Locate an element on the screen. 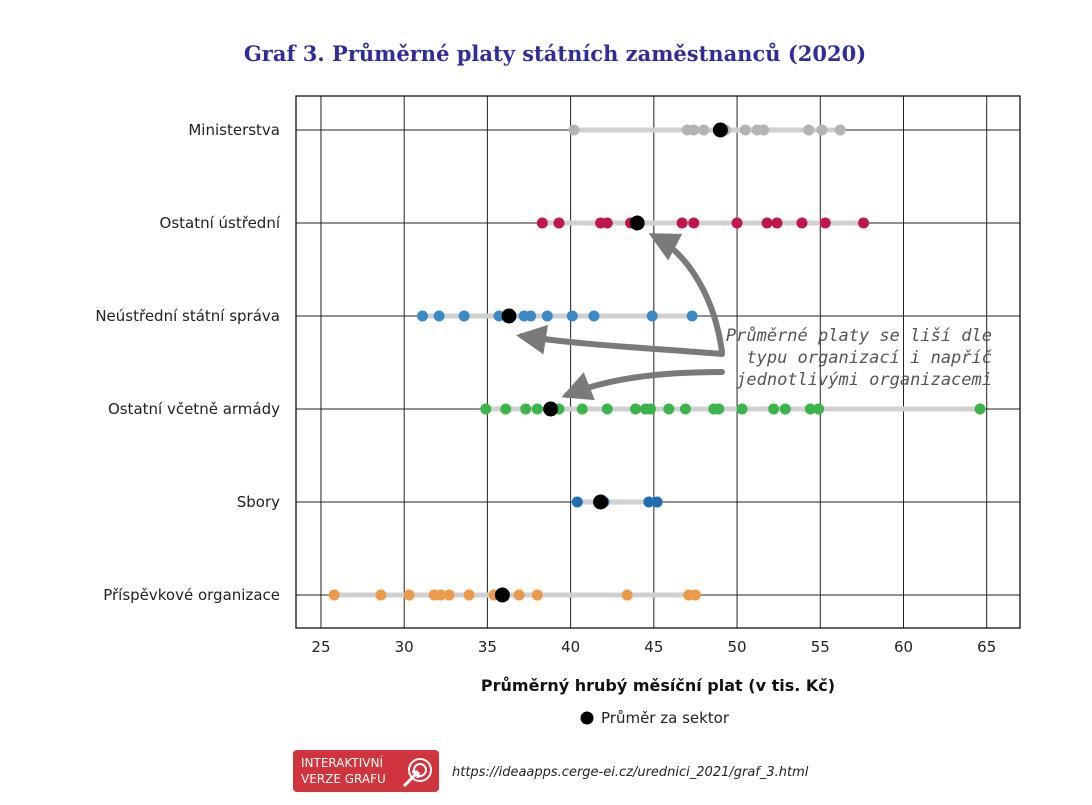 The image size is (1092, 805). x-tick-labels: 25 30 35 40 45 50 55 60 65 is located at coordinates (653, 647).